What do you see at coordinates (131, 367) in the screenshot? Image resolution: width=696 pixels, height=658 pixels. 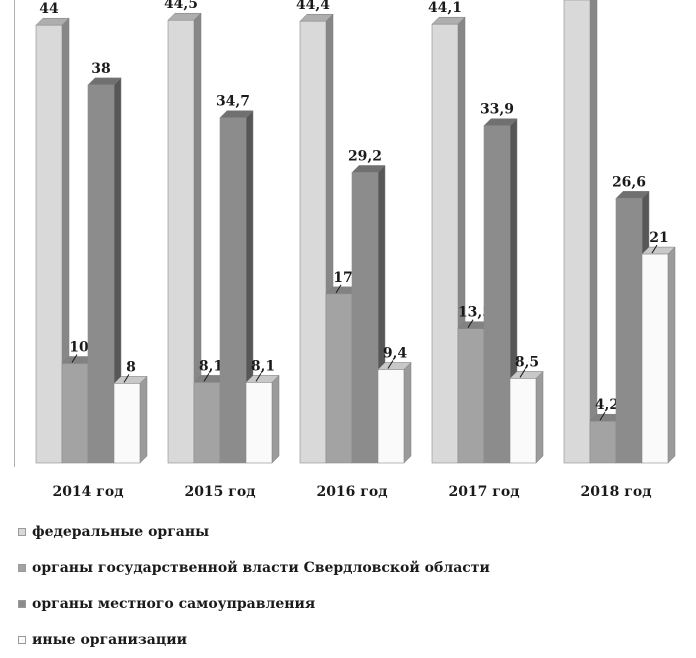 I see `data-label: 8` at bounding box center [131, 367].